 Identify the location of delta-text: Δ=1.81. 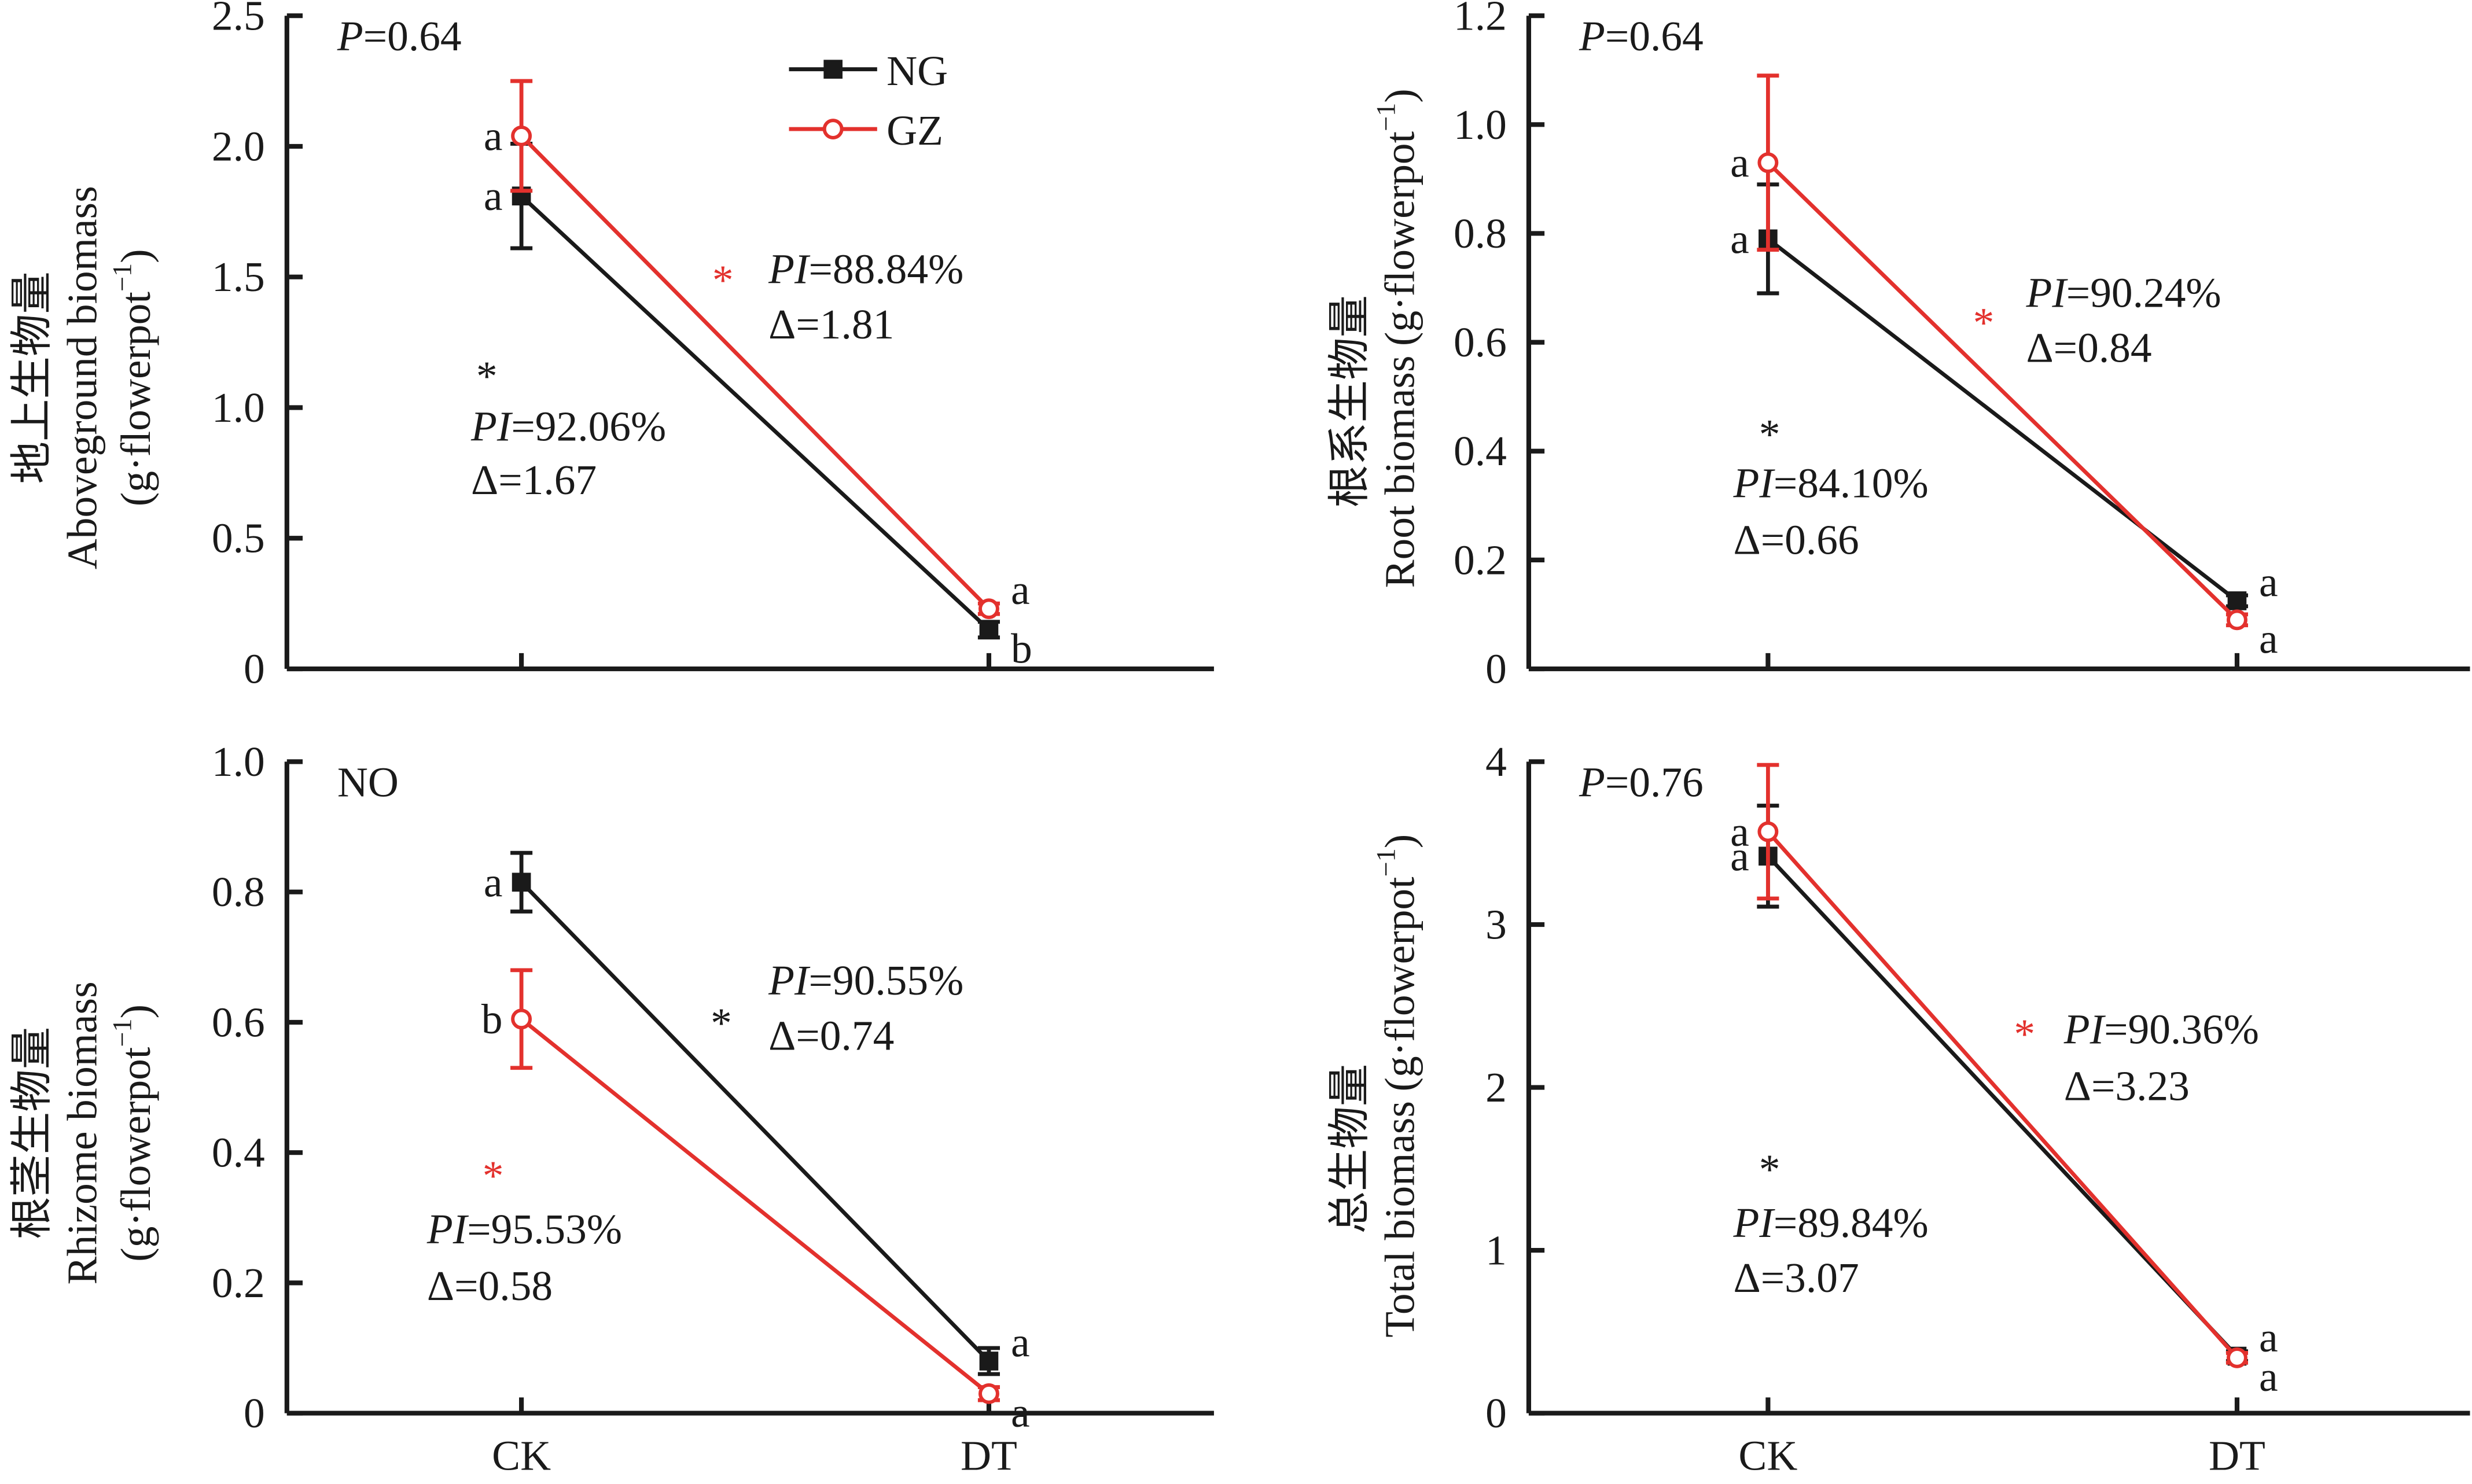
(831, 325).